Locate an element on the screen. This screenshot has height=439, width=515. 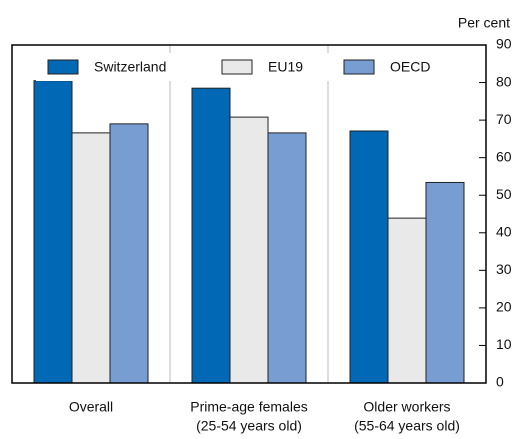
y-tick-label: 50 is located at coordinates (504, 194).